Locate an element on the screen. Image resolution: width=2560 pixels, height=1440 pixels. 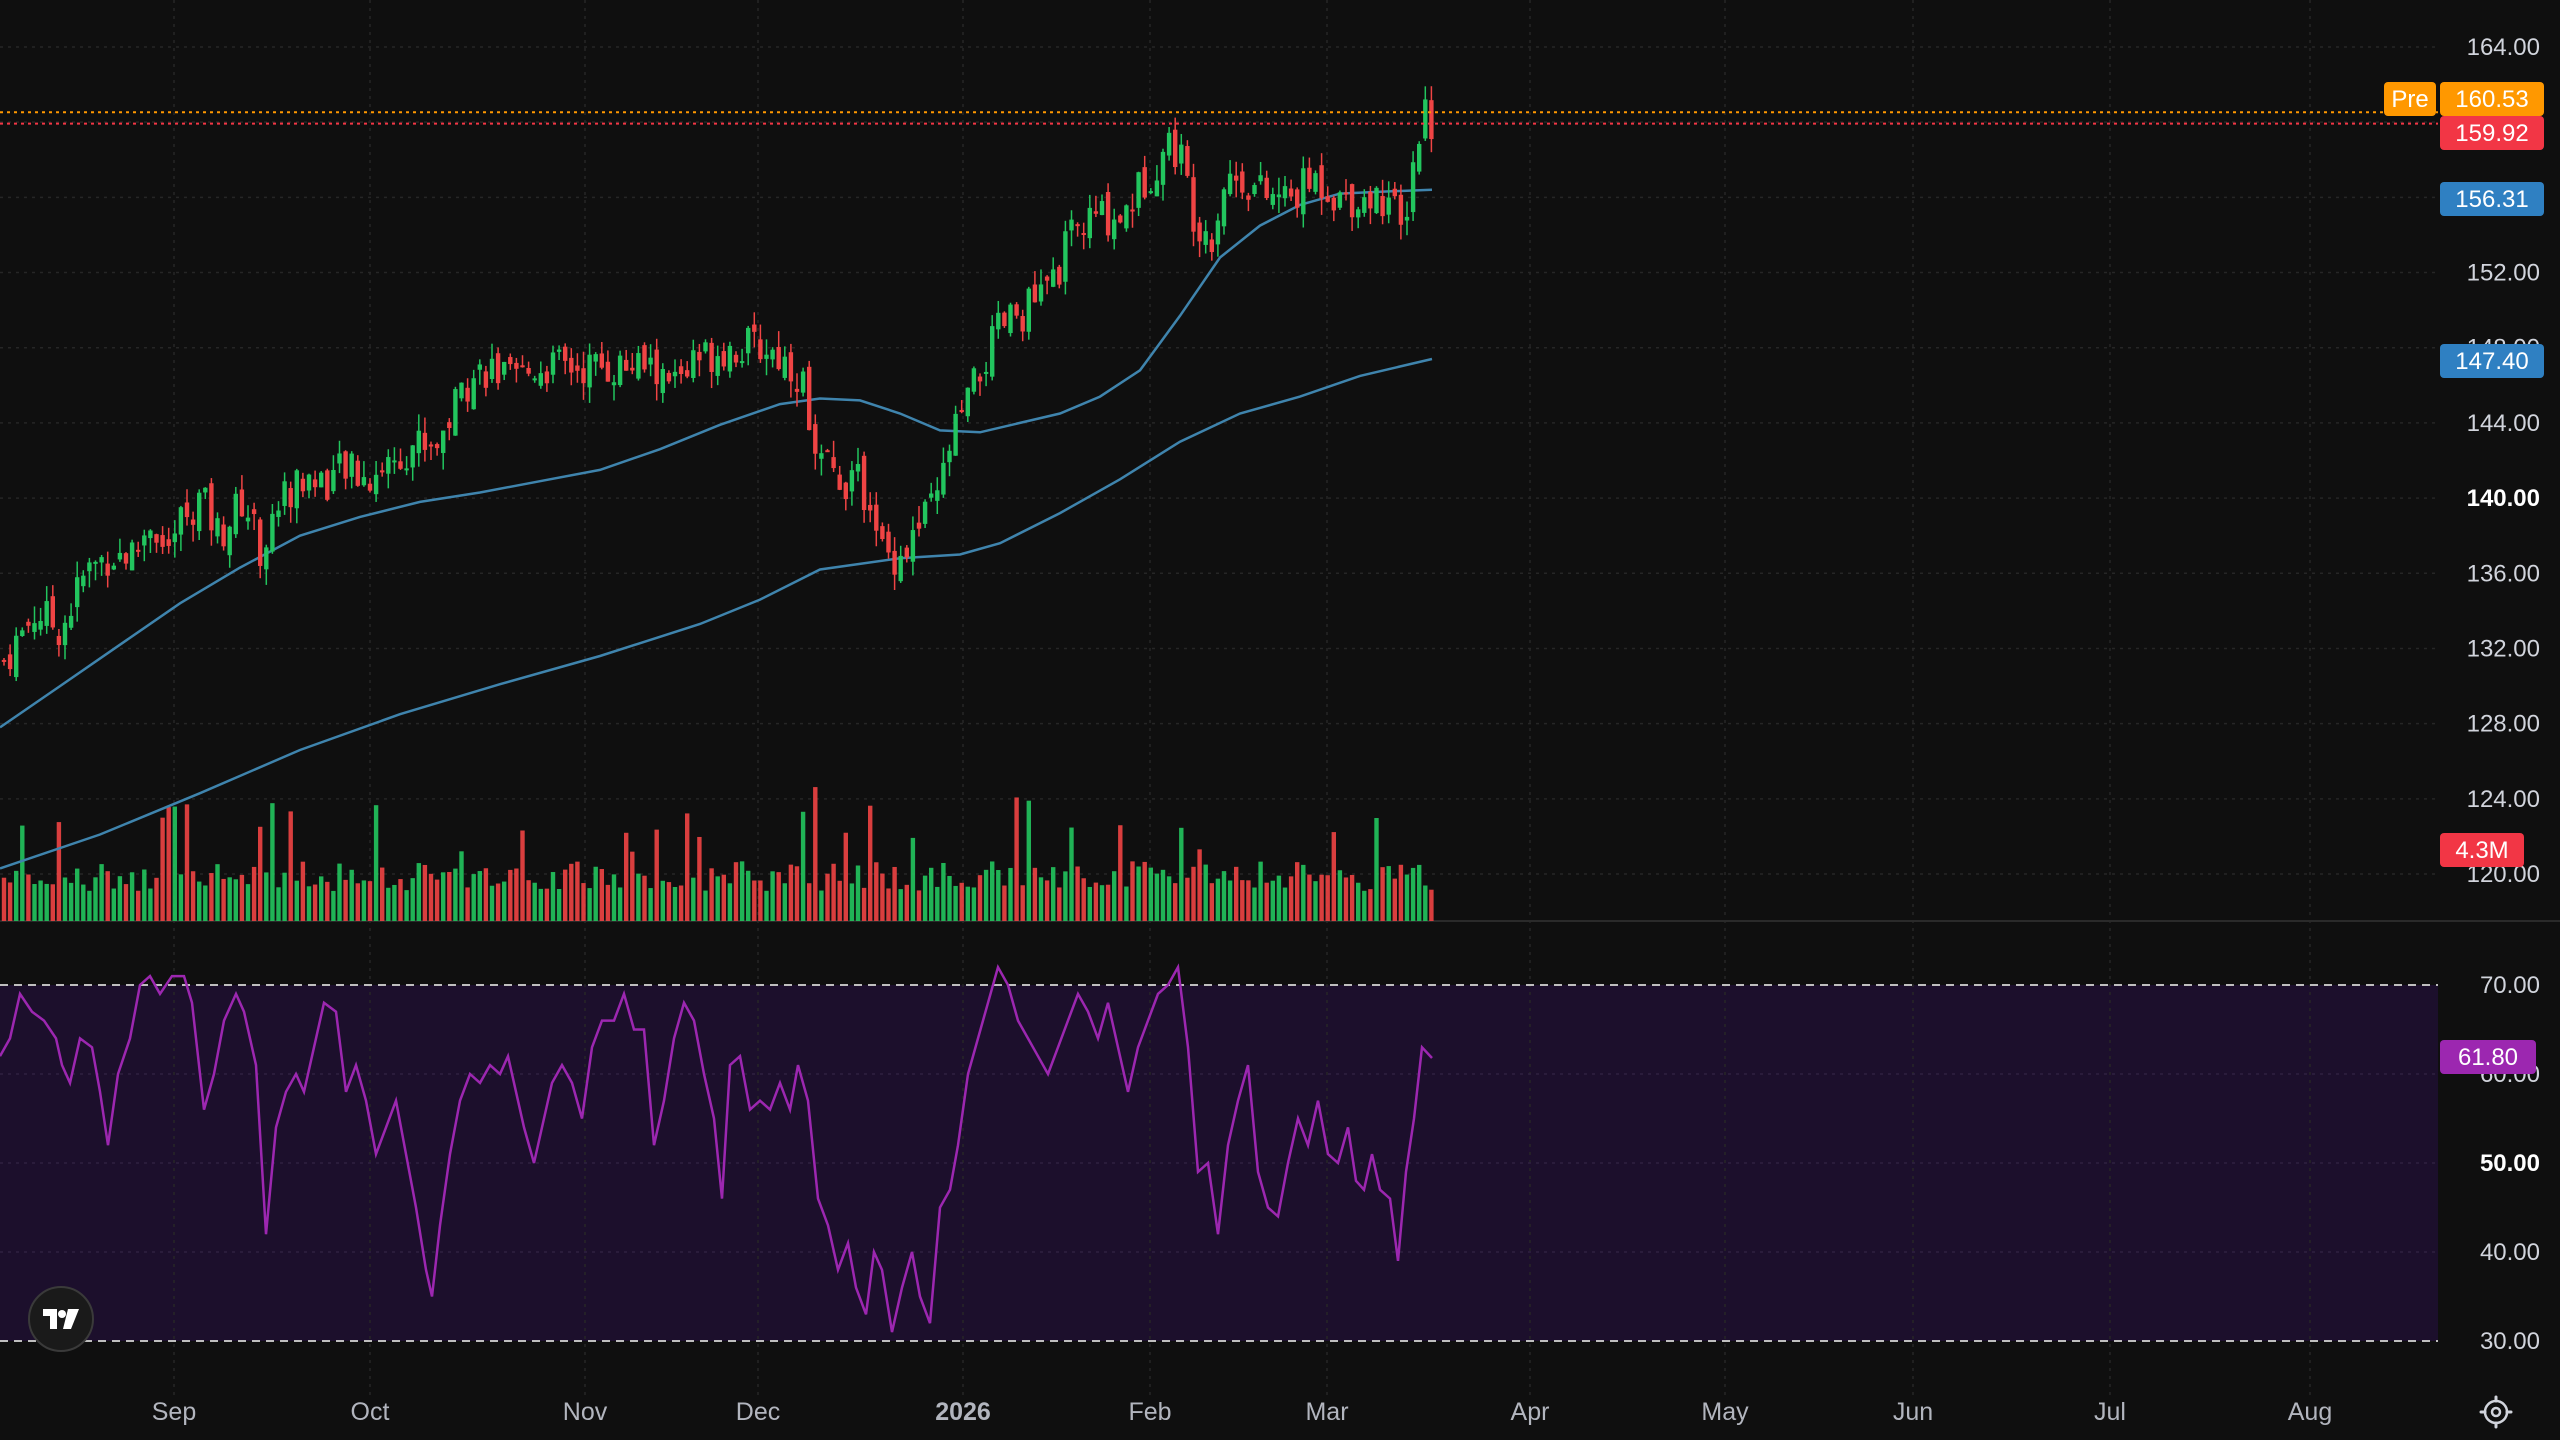
tradingview-logo-icon is located at coordinates (61, 1319).